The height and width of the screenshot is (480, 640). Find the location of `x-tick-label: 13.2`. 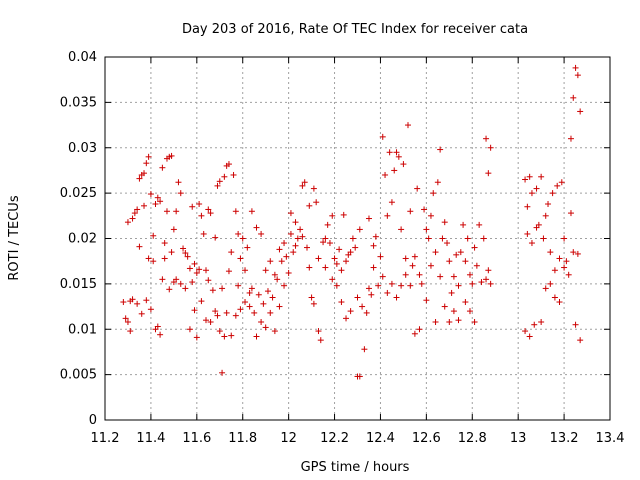

x-tick-label: 13.2 is located at coordinates (564, 438).